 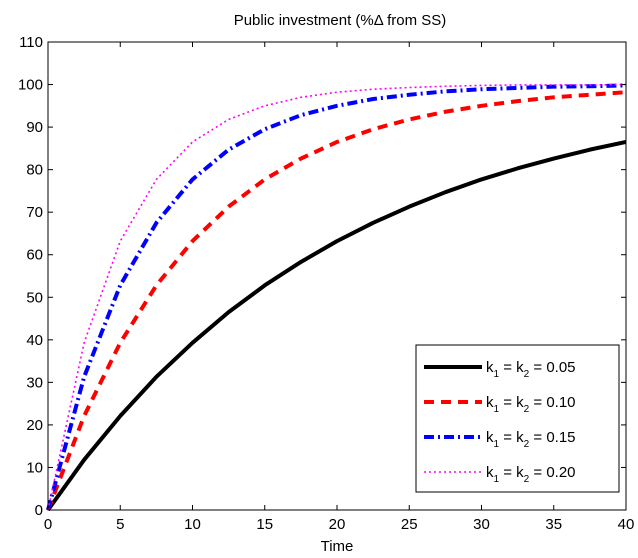 I want to click on y-tick-label: 110, so click(x=31, y=42).